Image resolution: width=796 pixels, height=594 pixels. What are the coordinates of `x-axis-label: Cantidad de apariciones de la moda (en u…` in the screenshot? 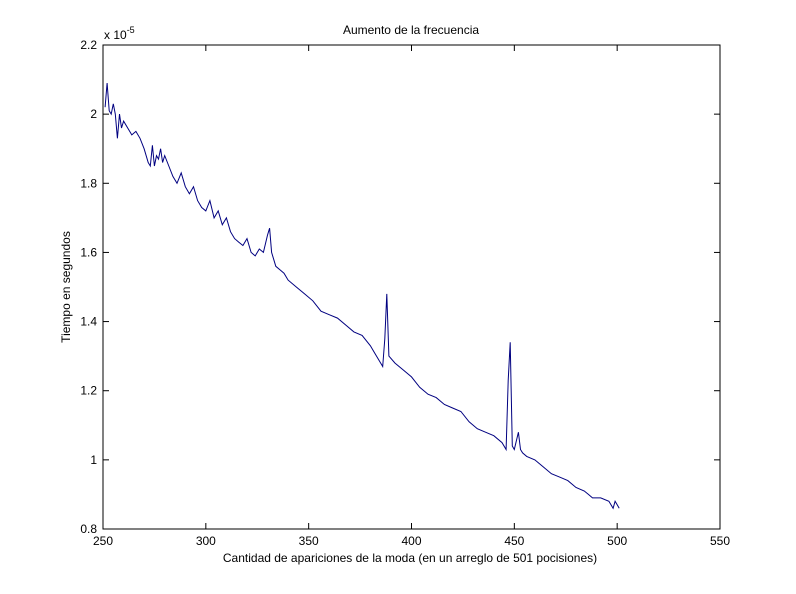 It's located at (410, 558).